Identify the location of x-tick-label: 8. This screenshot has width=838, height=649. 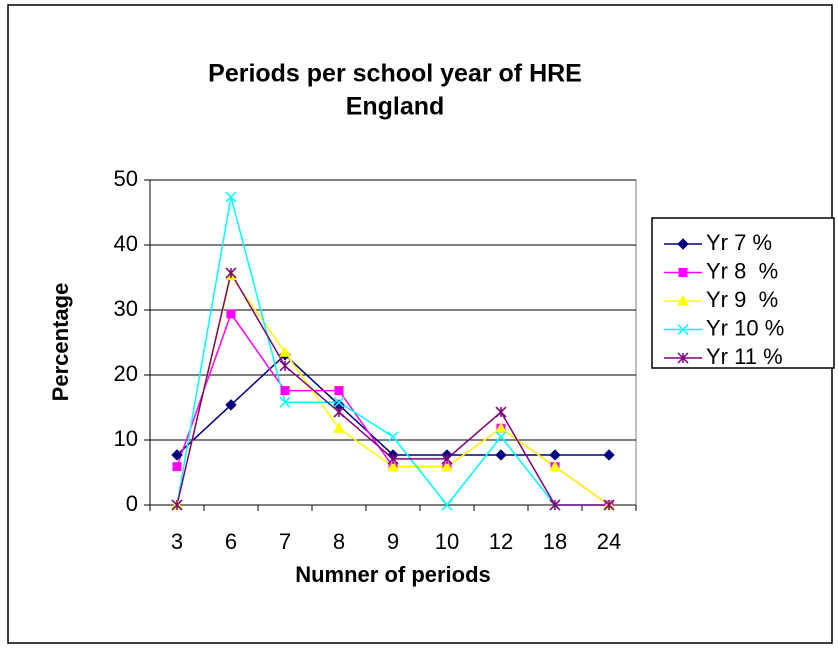
(339, 541).